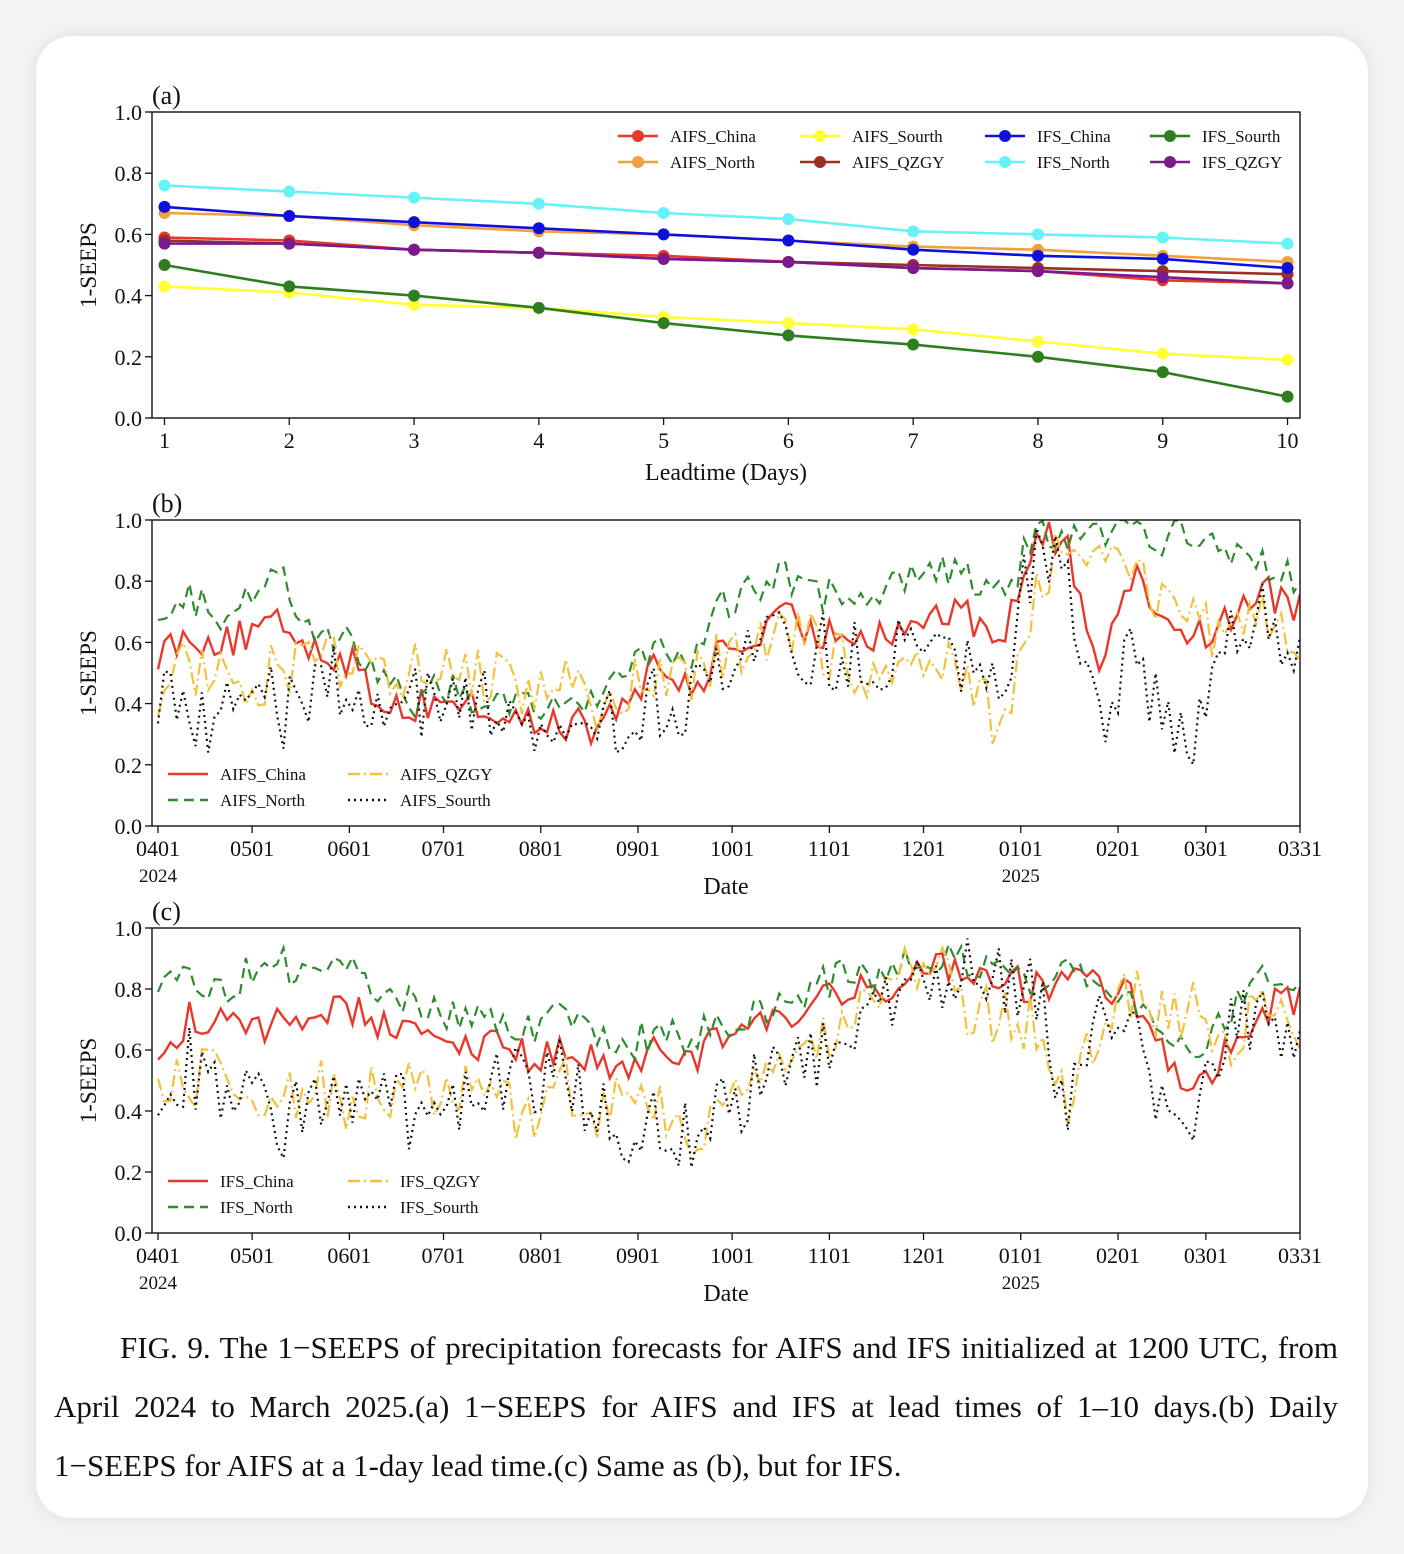 This screenshot has height=1554, width=1404. What do you see at coordinates (166, 911) in the screenshot?
I see `panel-label: (c)` at bounding box center [166, 911].